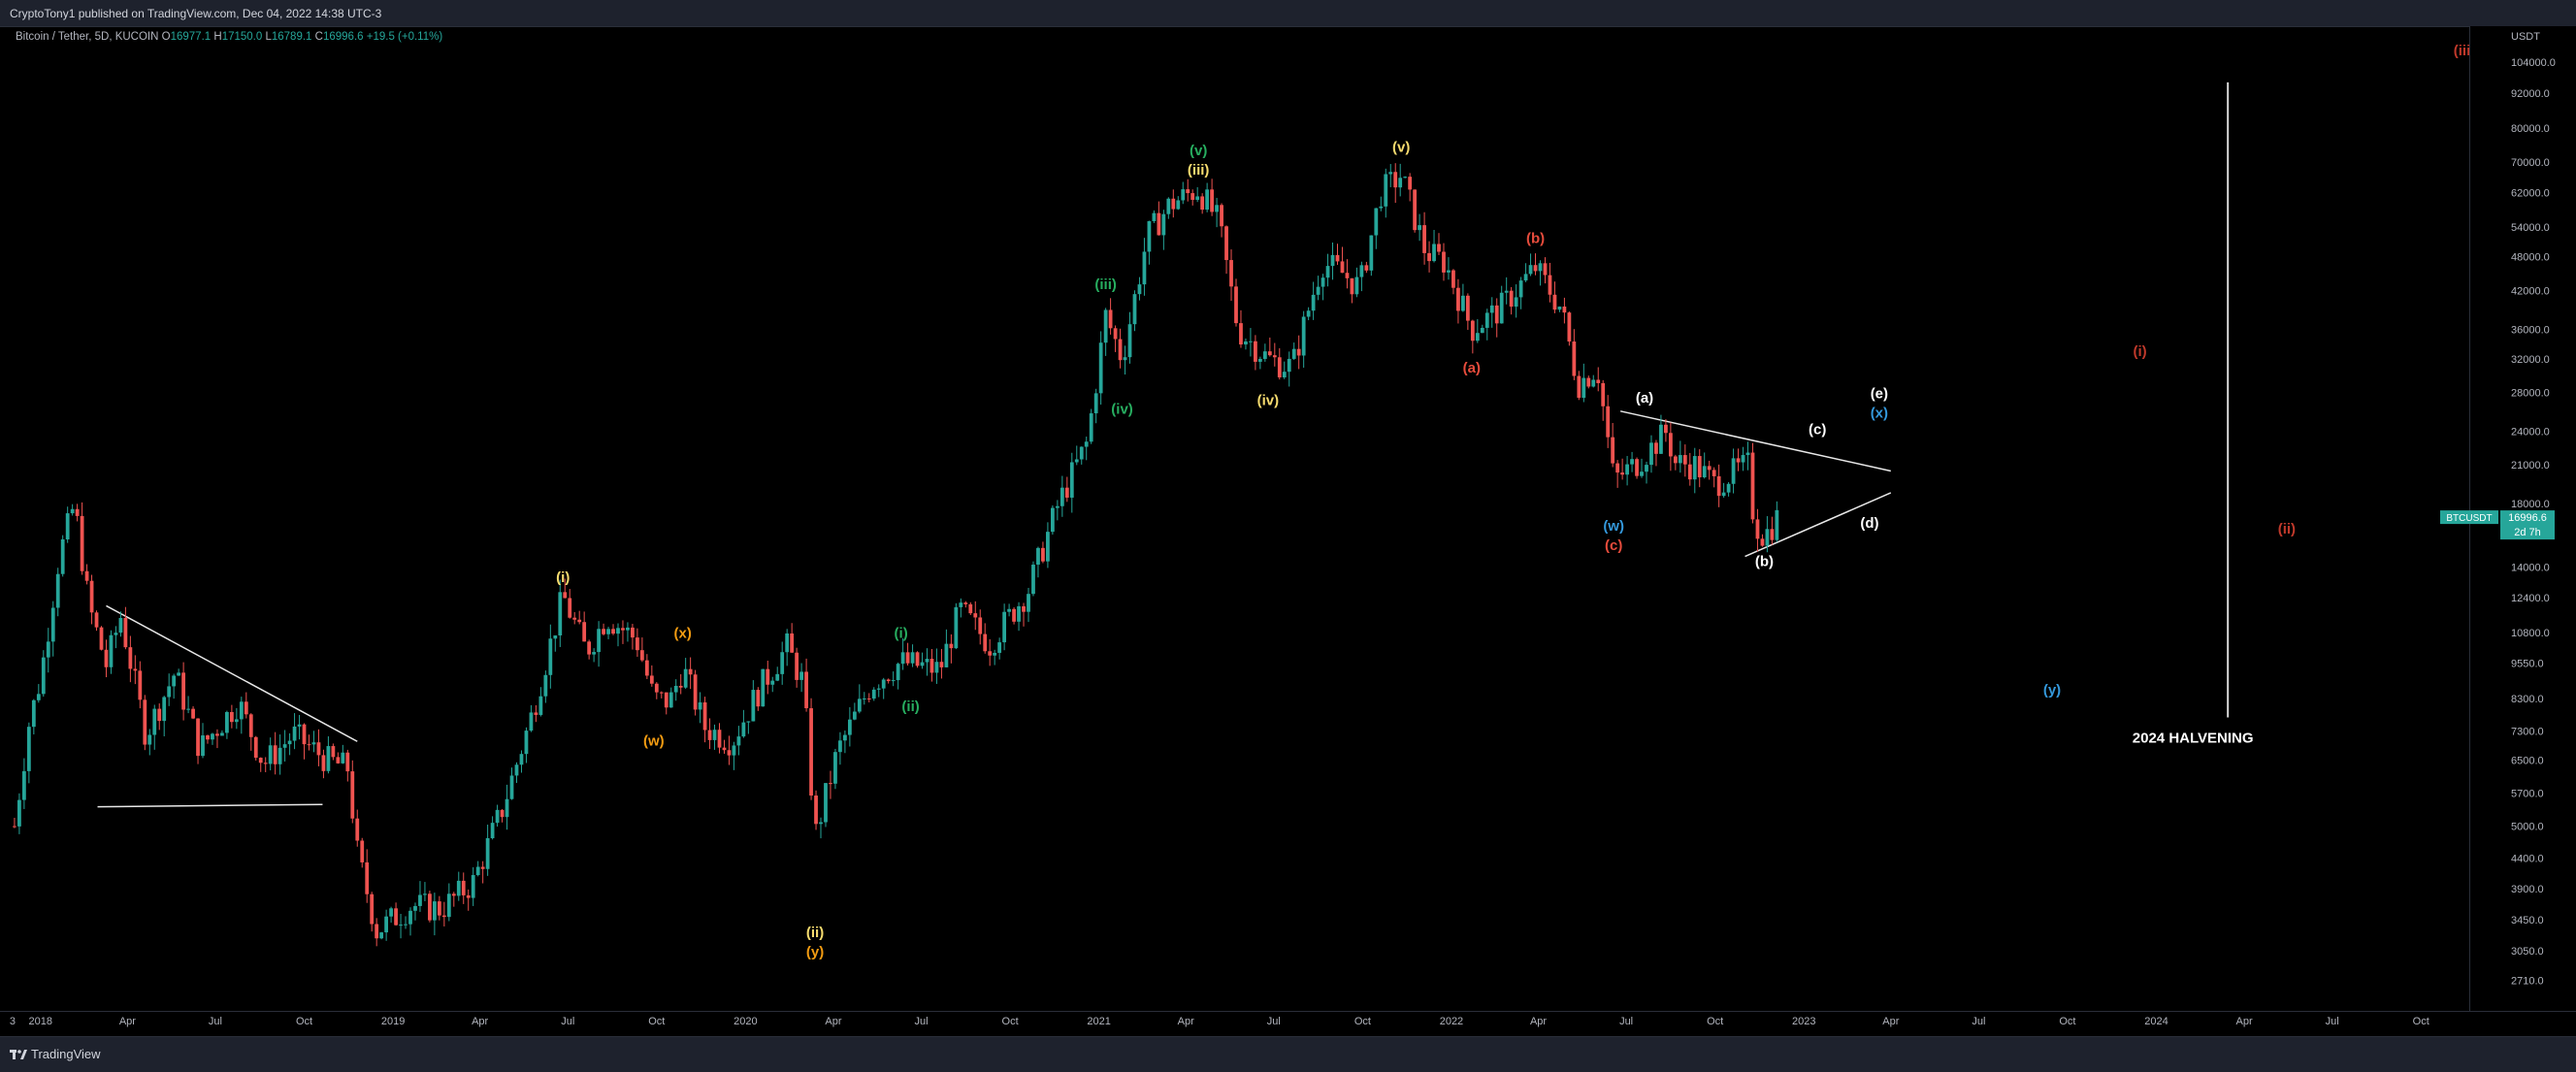 The image size is (2576, 1072). Describe the element at coordinates (87, 37) in the screenshot. I see `symbol-name: Bitcoin / Tether, 5D, KUCOIN` at that location.